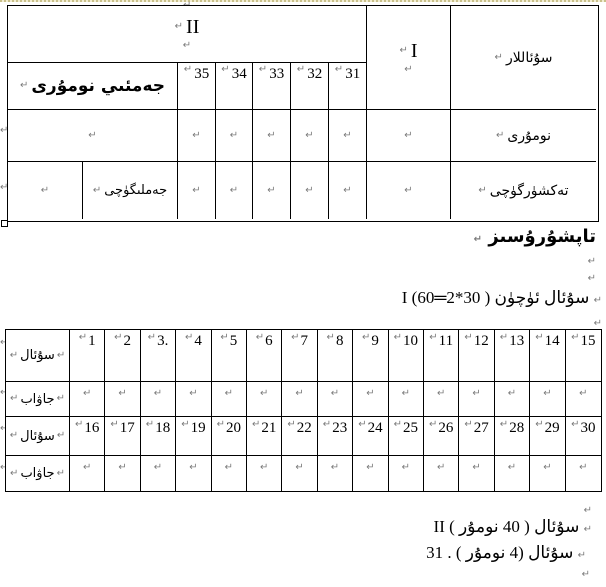 The height and width of the screenshot is (587, 606). I want to click on question-number-cell: ↵ 9, so click(371, 356).